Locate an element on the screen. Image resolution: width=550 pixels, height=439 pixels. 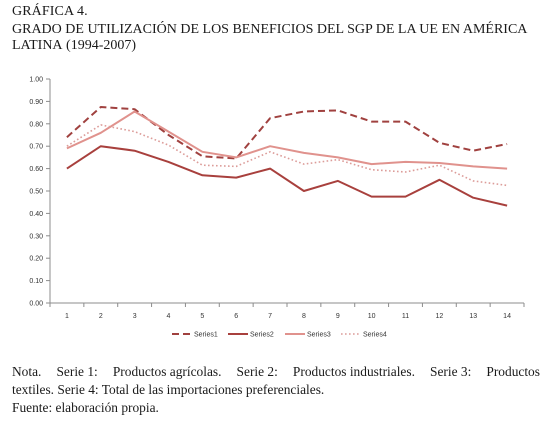
figure-title-line2-caps: LATINA is located at coordinates (37, 45).